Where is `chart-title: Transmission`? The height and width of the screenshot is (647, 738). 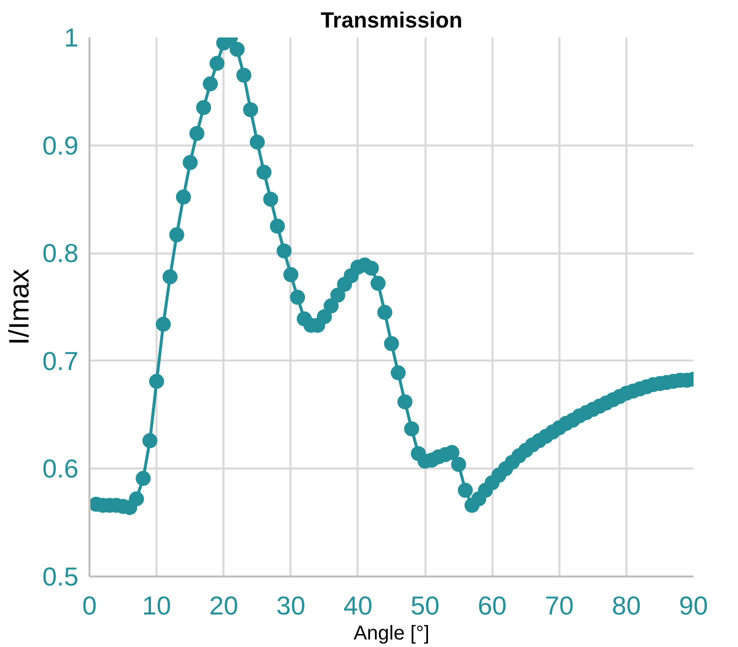
chart-title: Transmission is located at coordinates (391, 20).